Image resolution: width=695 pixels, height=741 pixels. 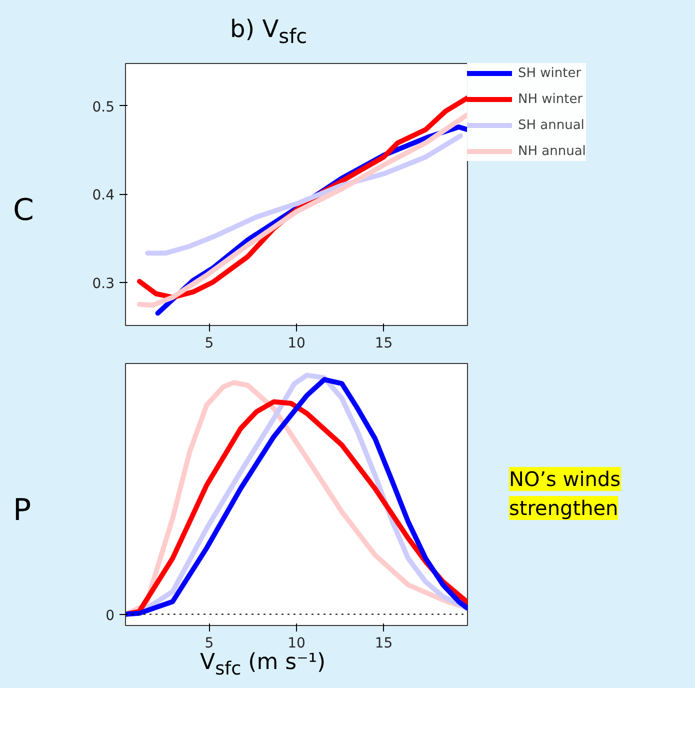 What do you see at coordinates (565, 493) in the screenshot?
I see `text: NO’s winds strengthen` at bounding box center [565, 493].